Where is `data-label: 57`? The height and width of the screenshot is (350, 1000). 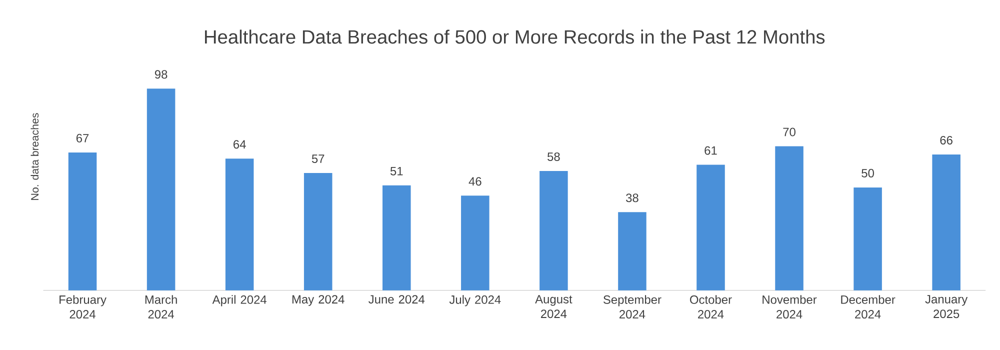 data-label: 57 is located at coordinates (318, 159).